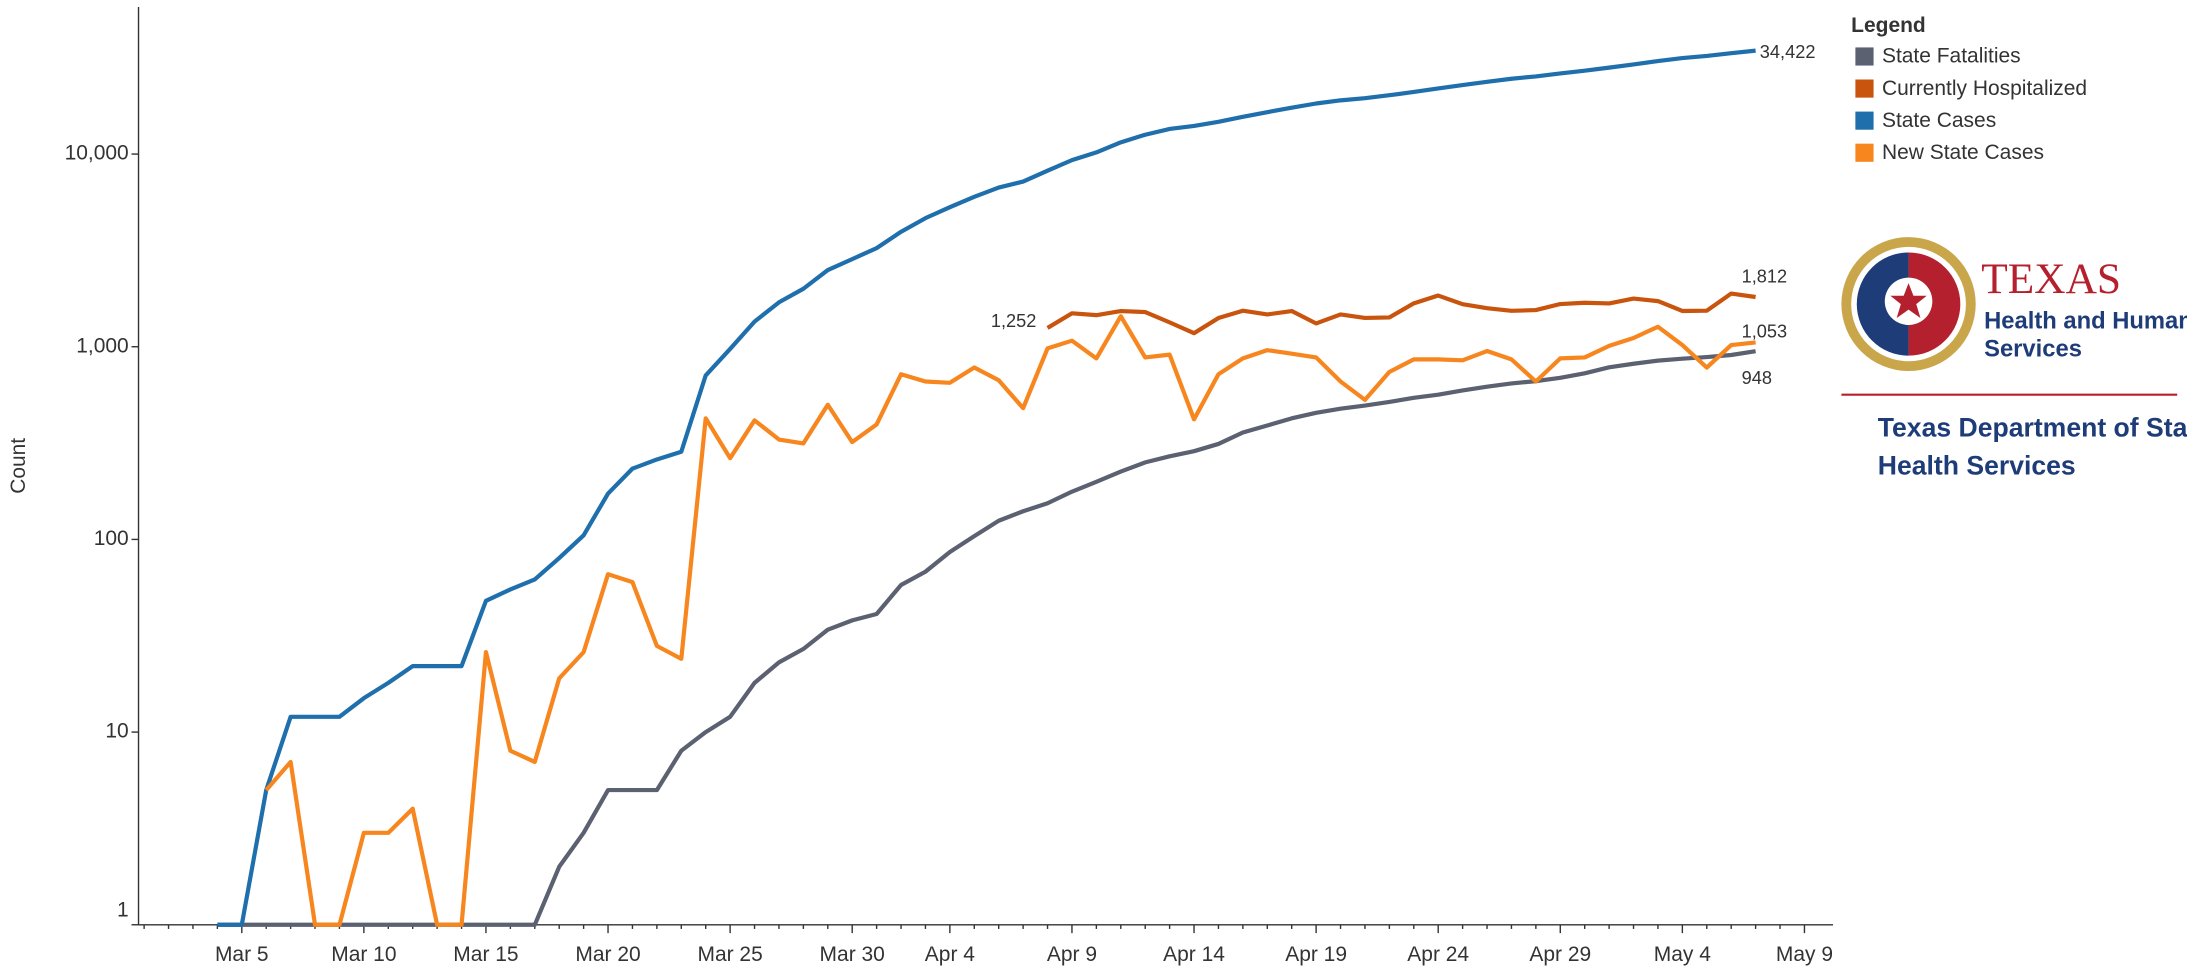  Describe the element at coordinates (1882, 304) in the screenshot. I see `seal-blue` at that location.